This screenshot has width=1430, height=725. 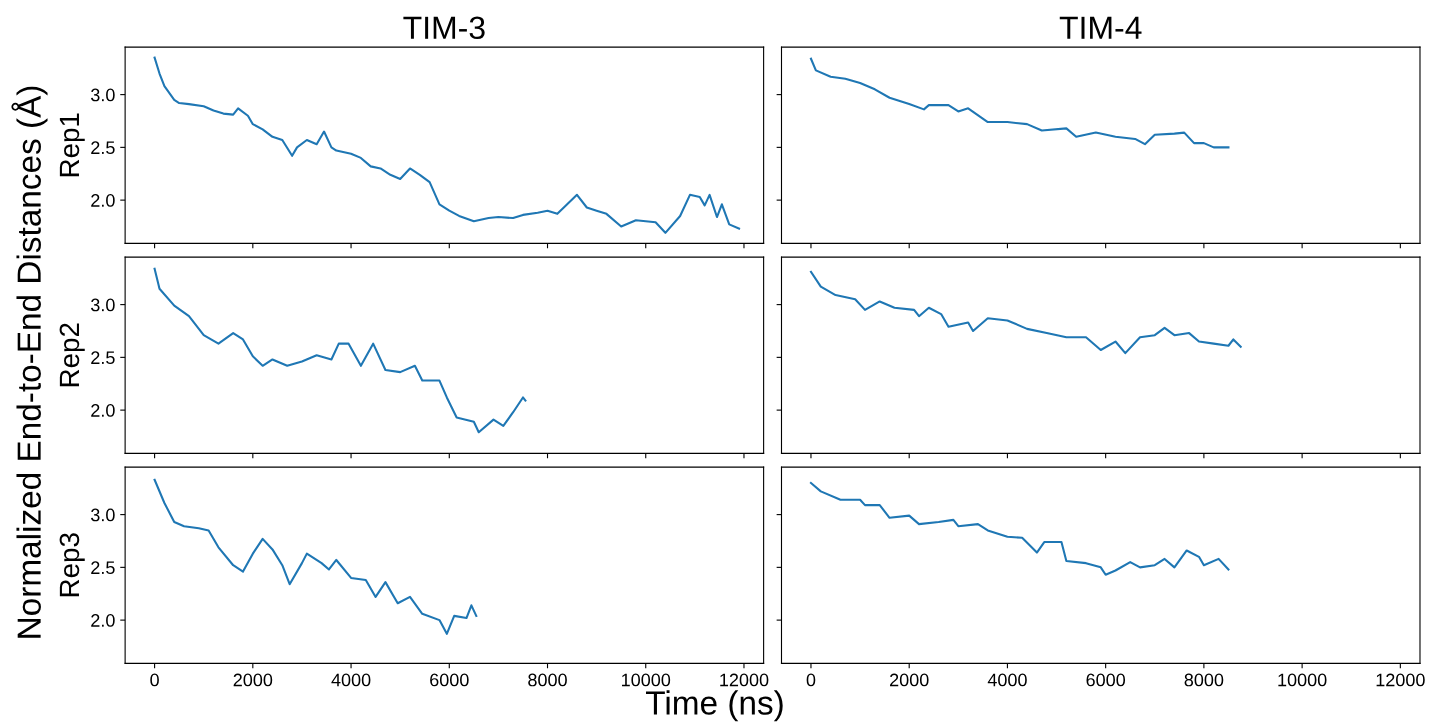 I want to click on chart-title: TIM-3, so click(x=444, y=28).